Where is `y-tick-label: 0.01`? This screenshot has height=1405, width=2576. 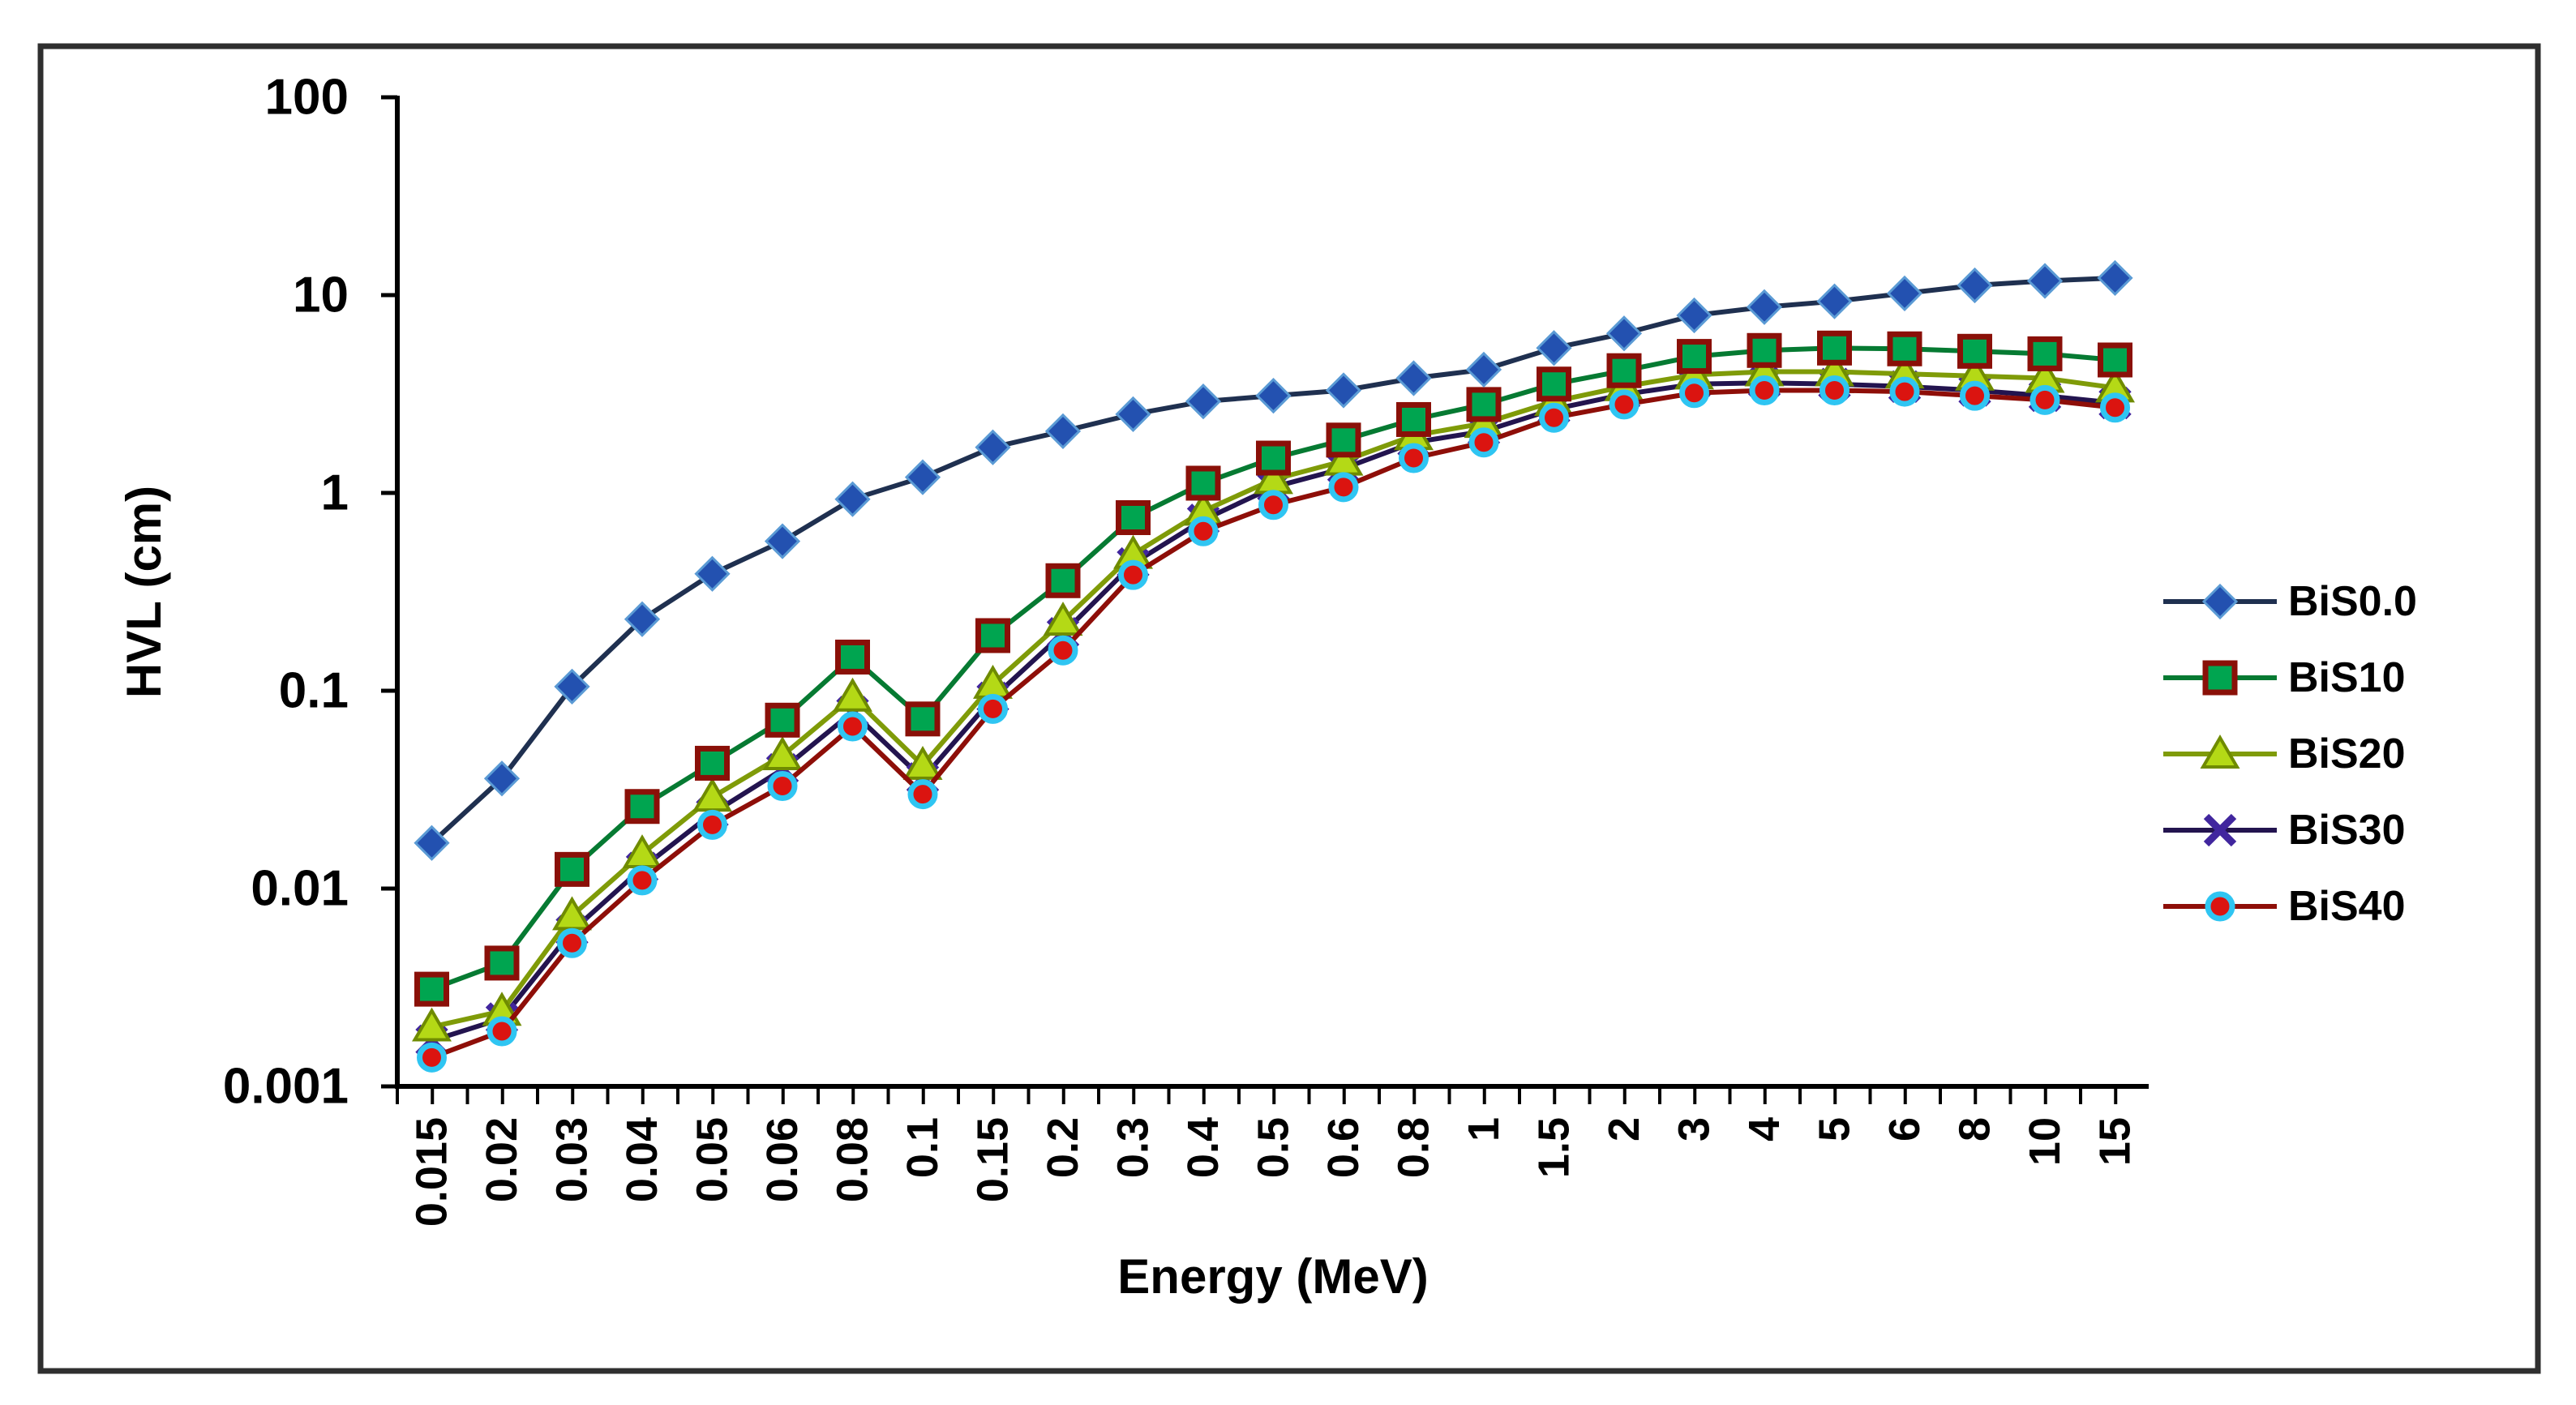 y-tick-label: 0.01 is located at coordinates (300, 889).